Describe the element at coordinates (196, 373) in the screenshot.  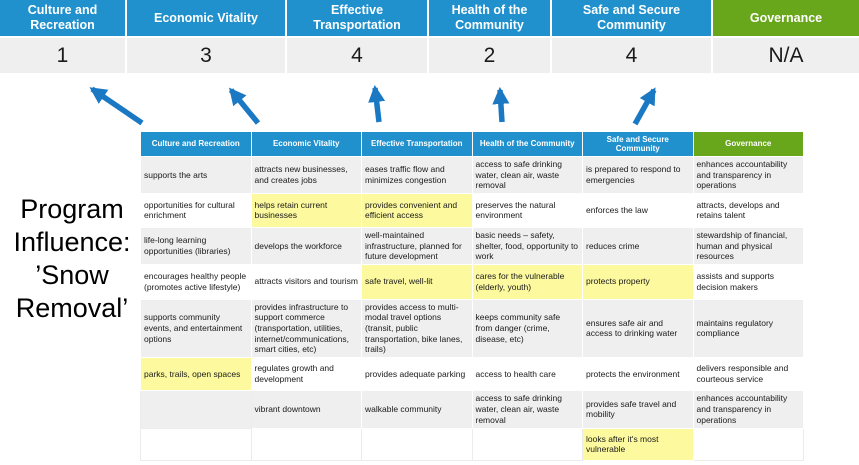
I see `matrix-cell: parks, trails, open spaces` at that location.